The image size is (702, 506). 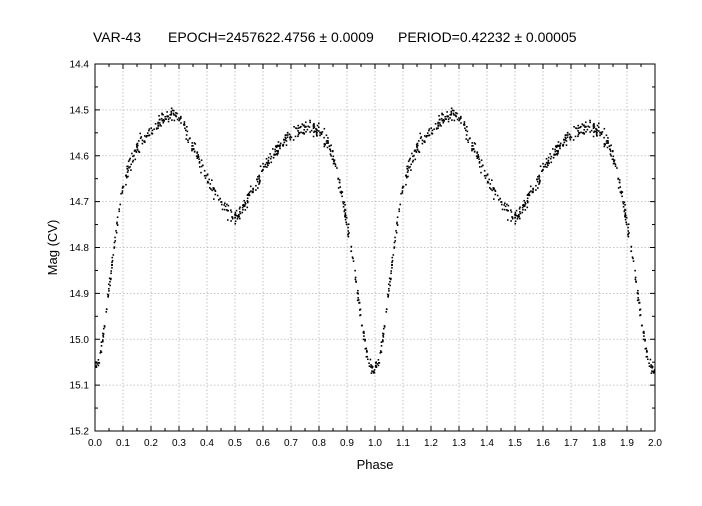 What do you see at coordinates (235, 443) in the screenshot?
I see `x-tick-label: 0.5` at bounding box center [235, 443].